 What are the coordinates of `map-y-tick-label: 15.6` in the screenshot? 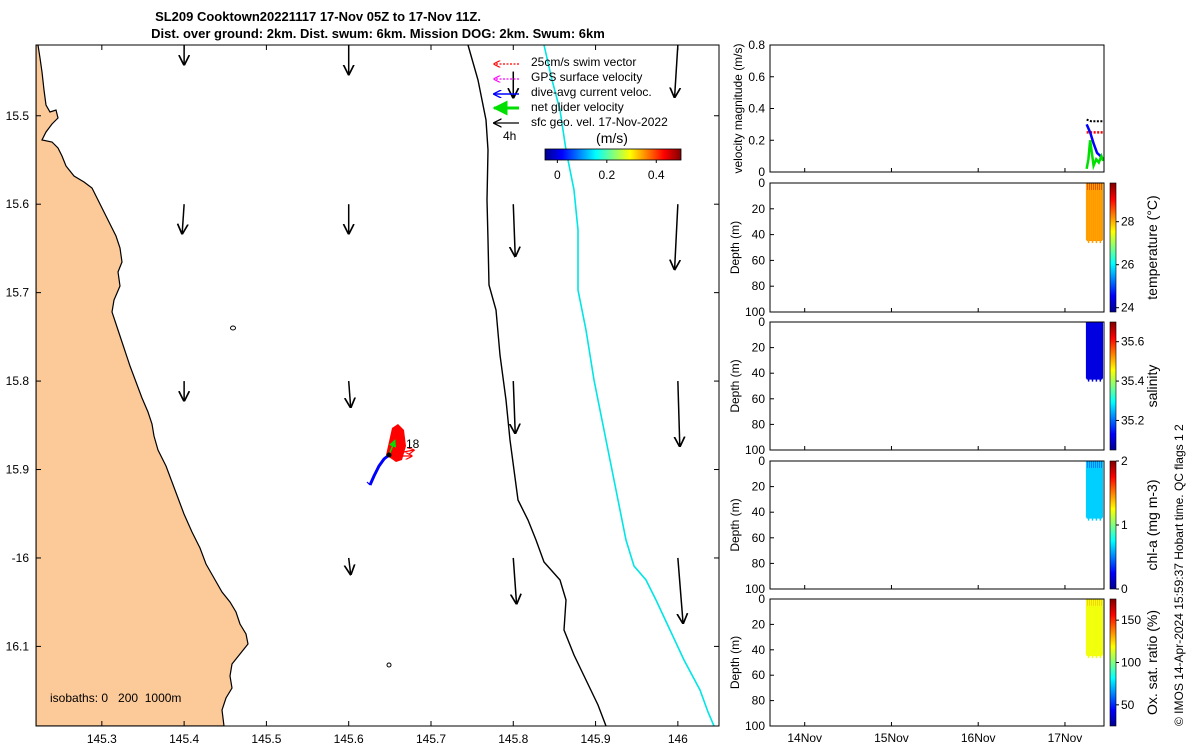 It's located at (18, 204).